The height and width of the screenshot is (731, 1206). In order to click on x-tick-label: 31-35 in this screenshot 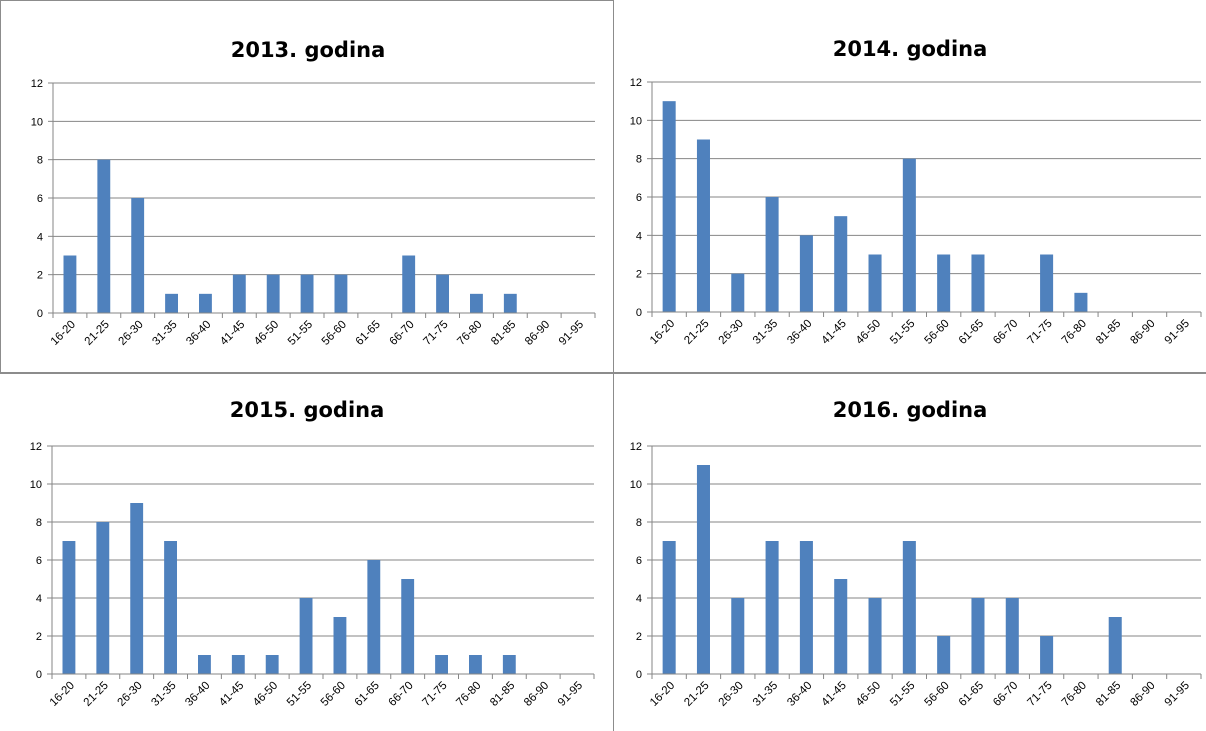, I will do `click(765, 694)`.